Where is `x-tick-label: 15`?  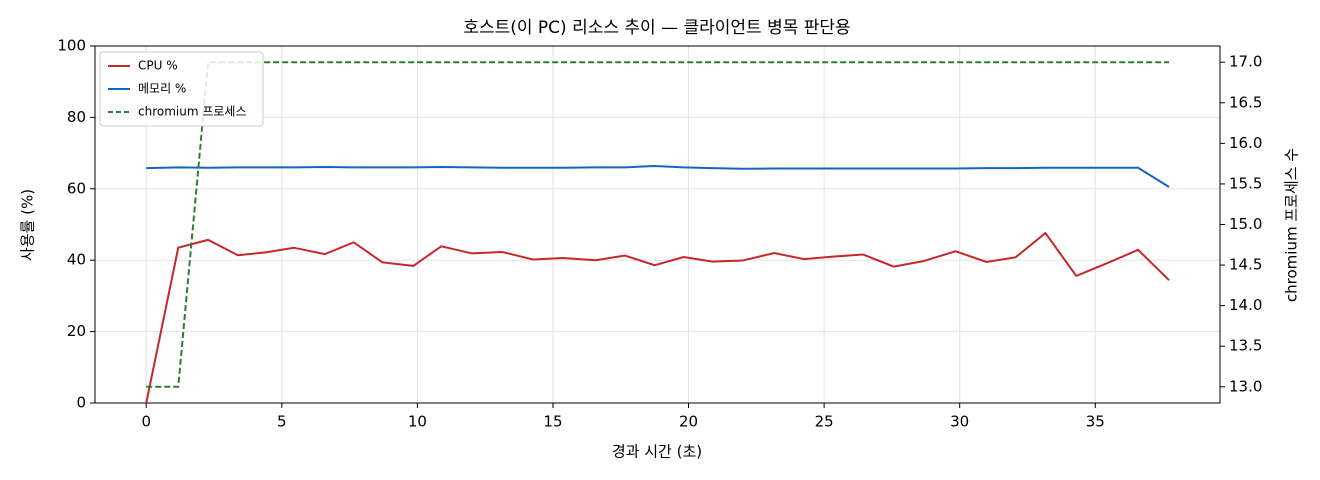
x-tick-label: 15 is located at coordinates (552, 422).